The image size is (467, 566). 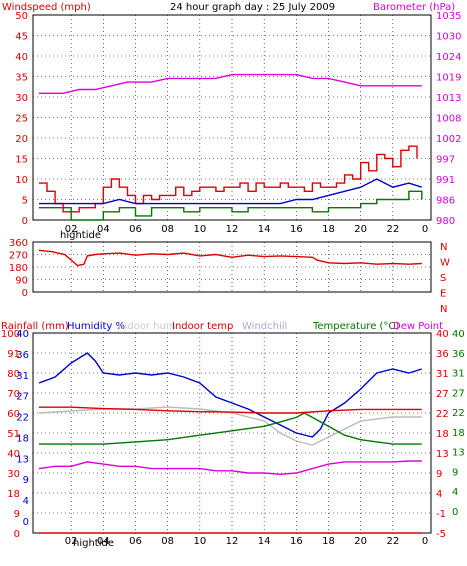 What do you see at coordinates (442, 454) in the screenshot?
I see `temperature-tick-label: 13` at bounding box center [442, 454].